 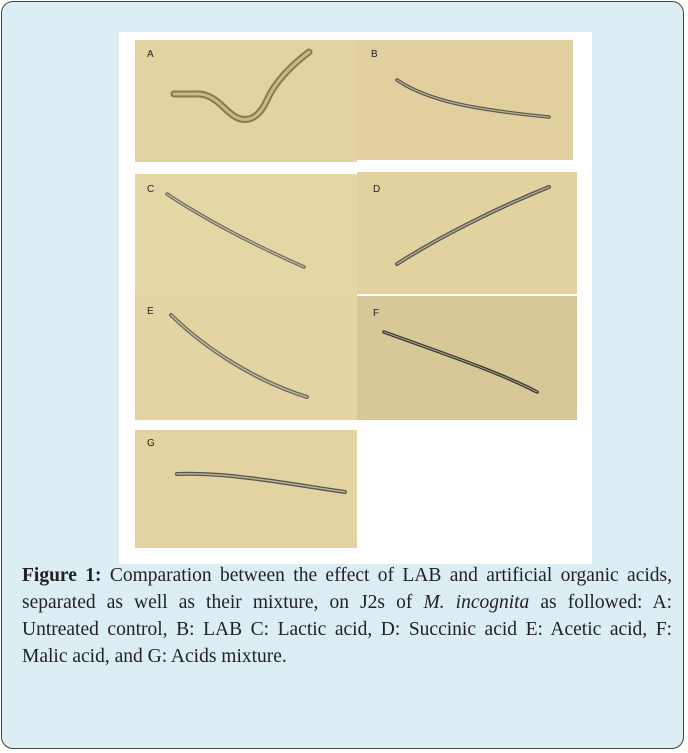 I want to click on caption-label: Figure 1:, so click(x=62, y=575).